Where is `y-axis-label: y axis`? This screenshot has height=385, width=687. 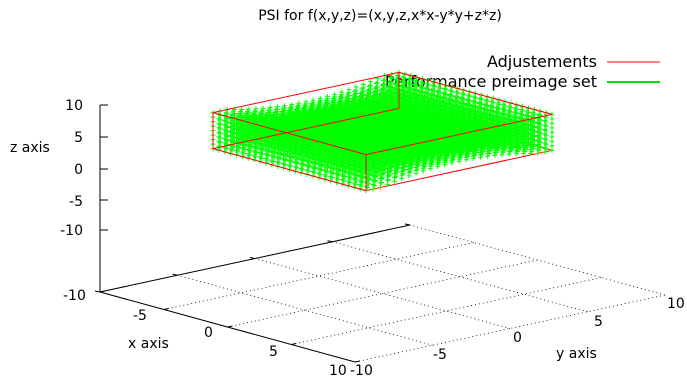
y-axis-label: y axis is located at coordinates (576, 354).